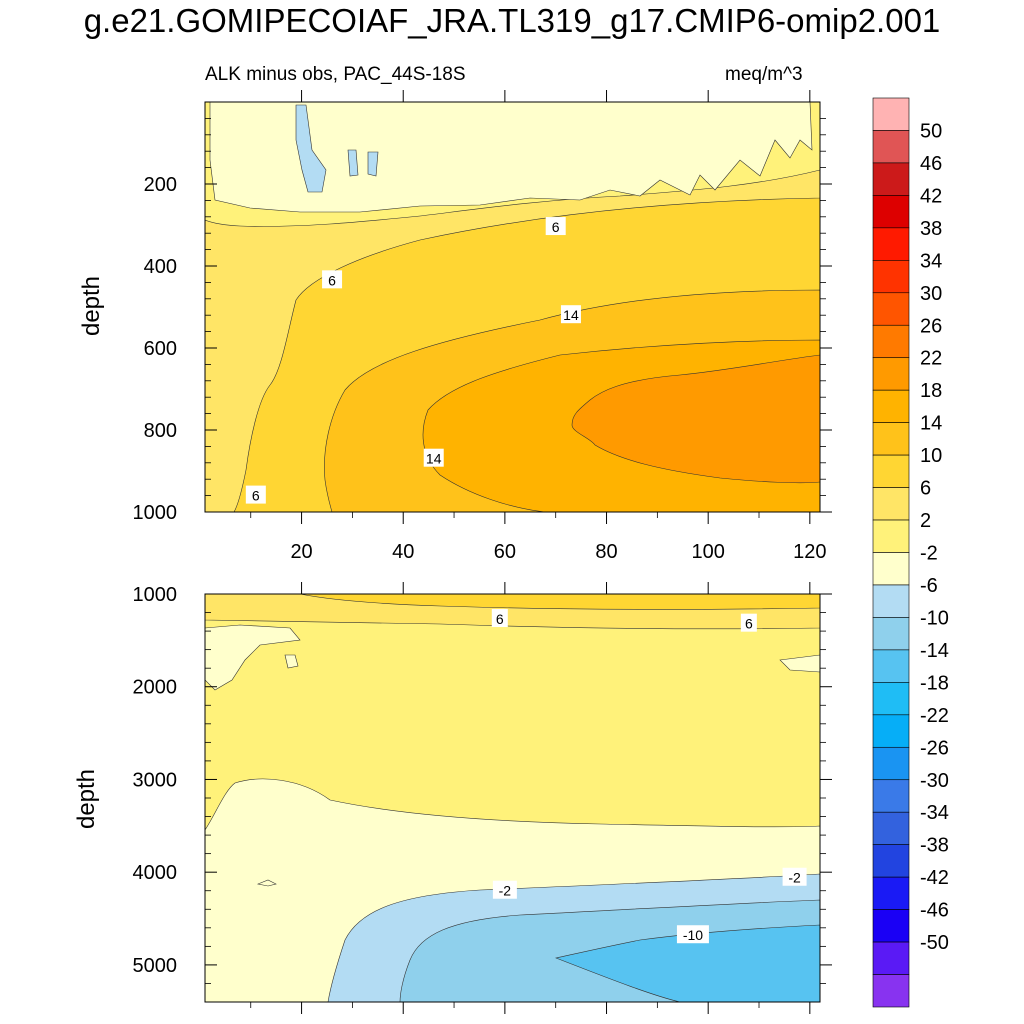  What do you see at coordinates (925, 521) in the screenshot?
I see `colorbar-label: 2` at bounding box center [925, 521].